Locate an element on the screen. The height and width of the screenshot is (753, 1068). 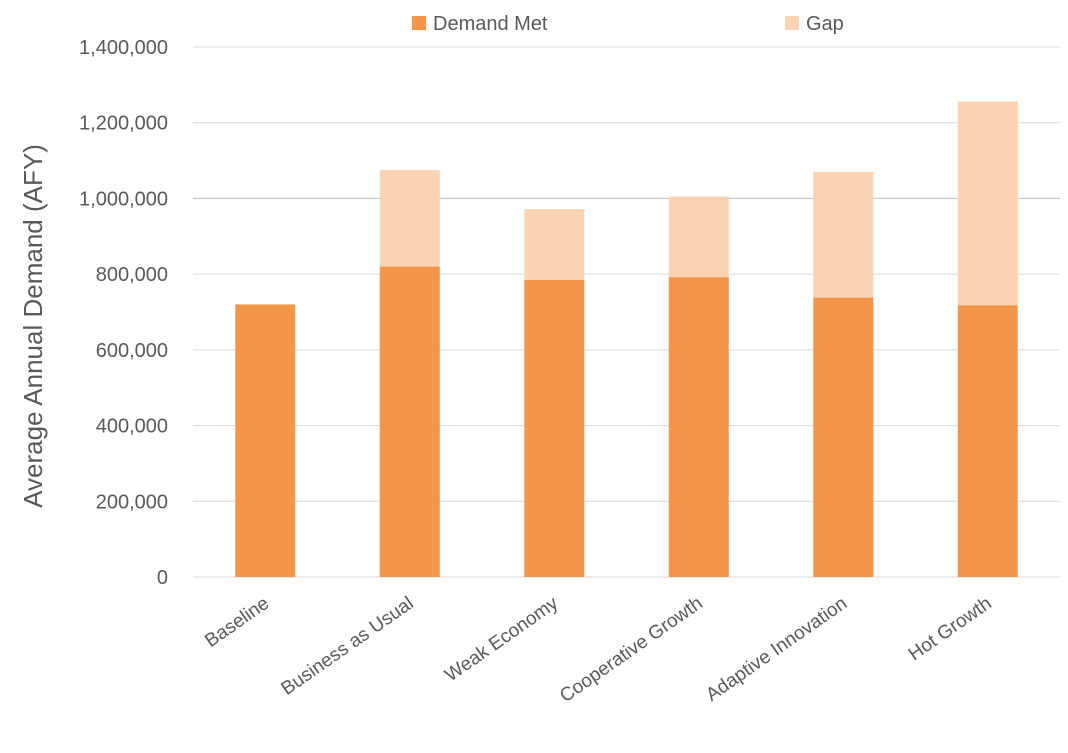
y-tick-label: 1,200,000 is located at coordinates (123, 124).